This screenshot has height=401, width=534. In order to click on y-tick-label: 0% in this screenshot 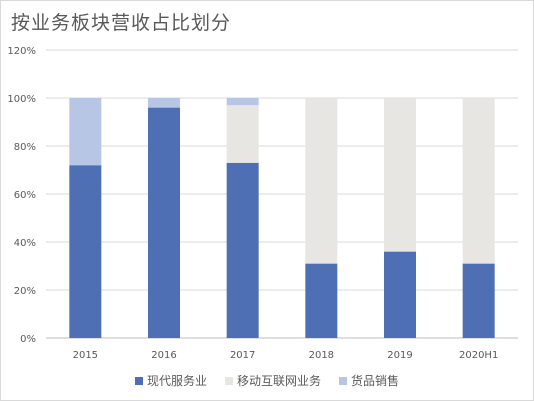, I will do `click(28, 339)`.